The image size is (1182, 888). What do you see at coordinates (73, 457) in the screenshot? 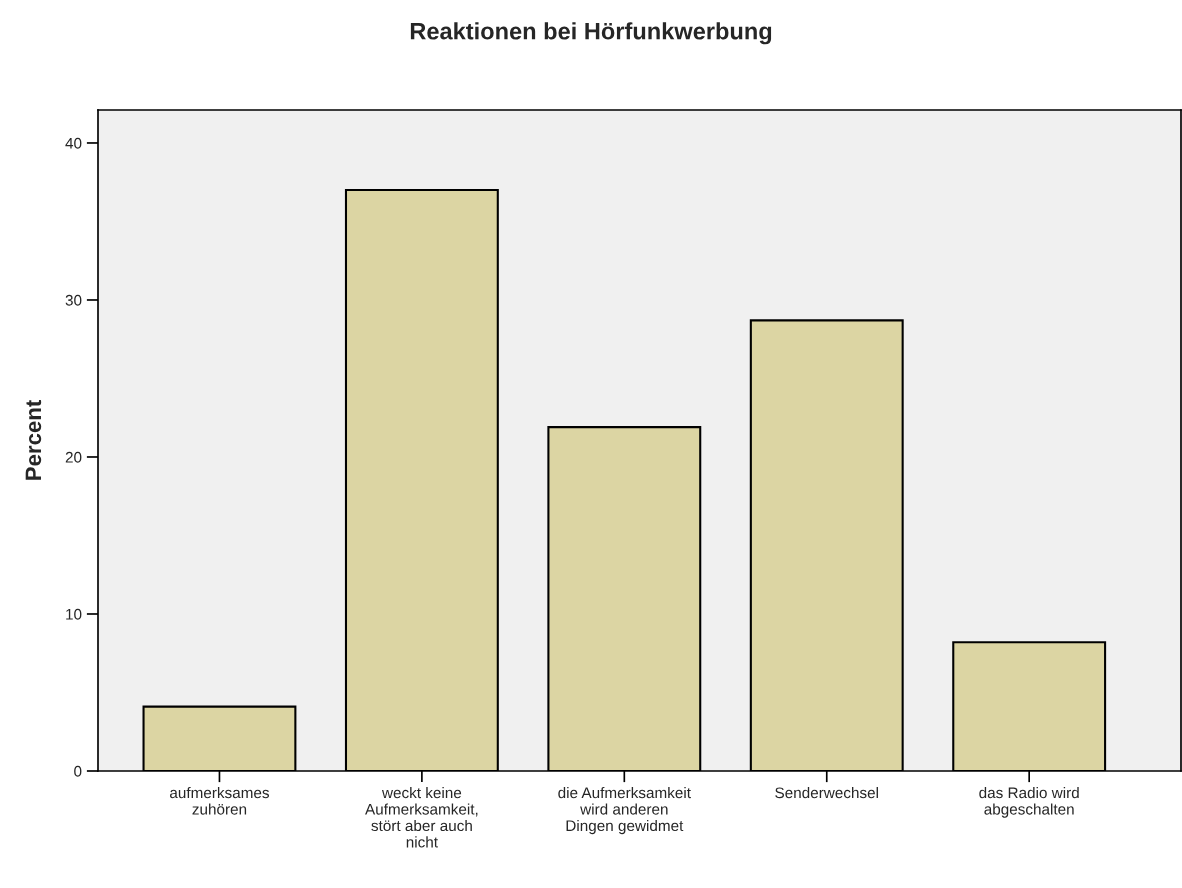
I see `y-tick-label: 20` at bounding box center [73, 457].